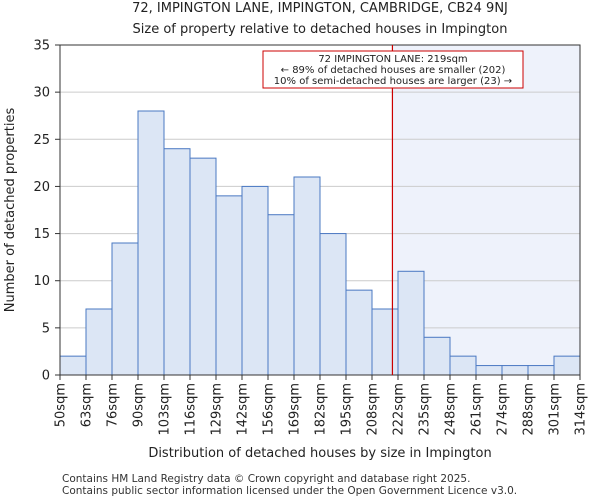 This screenshot has width=600, height=500. Describe the element at coordinates (41, 187) in the screenshot. I see `y-tick-label: 20` at that location.